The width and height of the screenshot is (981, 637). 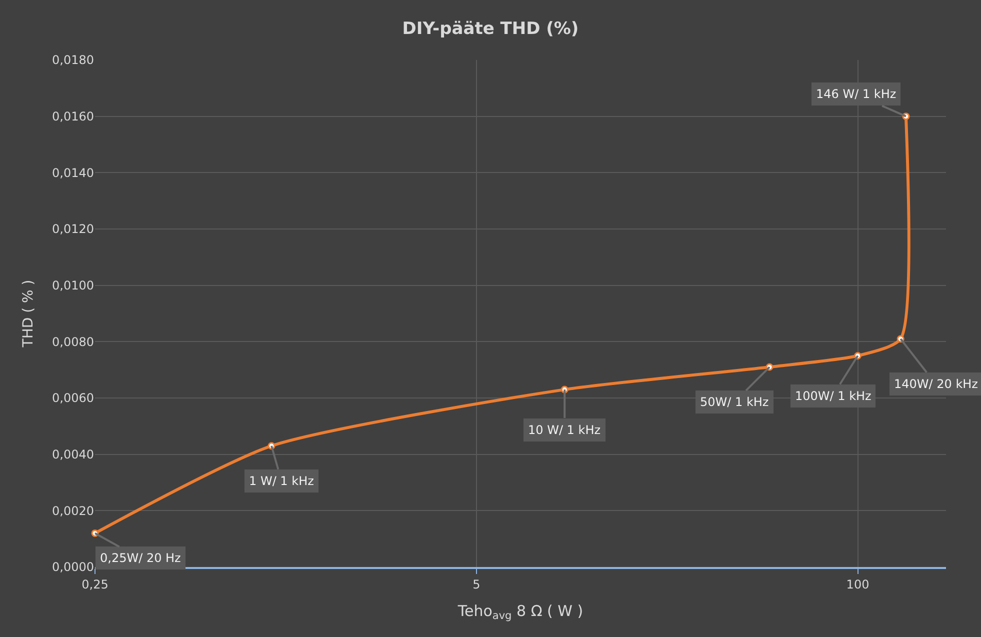 I want to click on annotation: 1 W/ 1 kHz, so click(x=281, y=481).